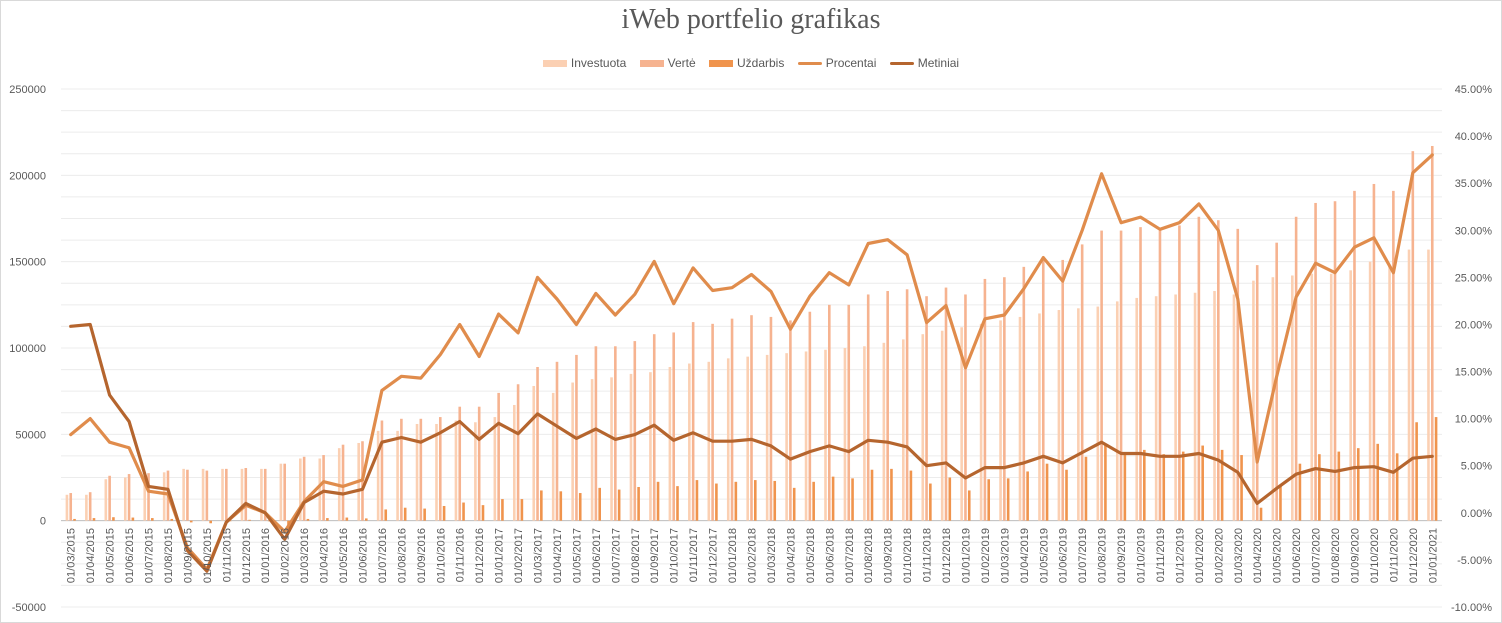 The width and height of the screenshot is (1502, 623). I want to click on x-tick-label: 01/05/2016, so click(344, 555).